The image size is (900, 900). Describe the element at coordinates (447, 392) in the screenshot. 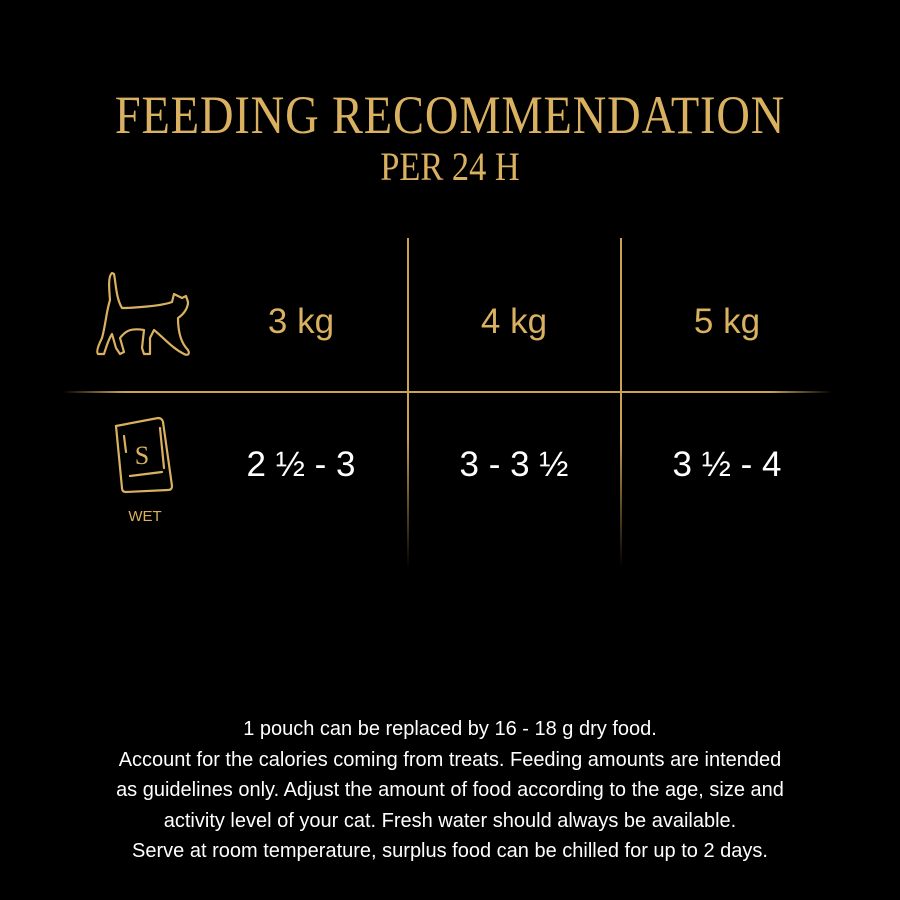

I see `row-divider` at that location.